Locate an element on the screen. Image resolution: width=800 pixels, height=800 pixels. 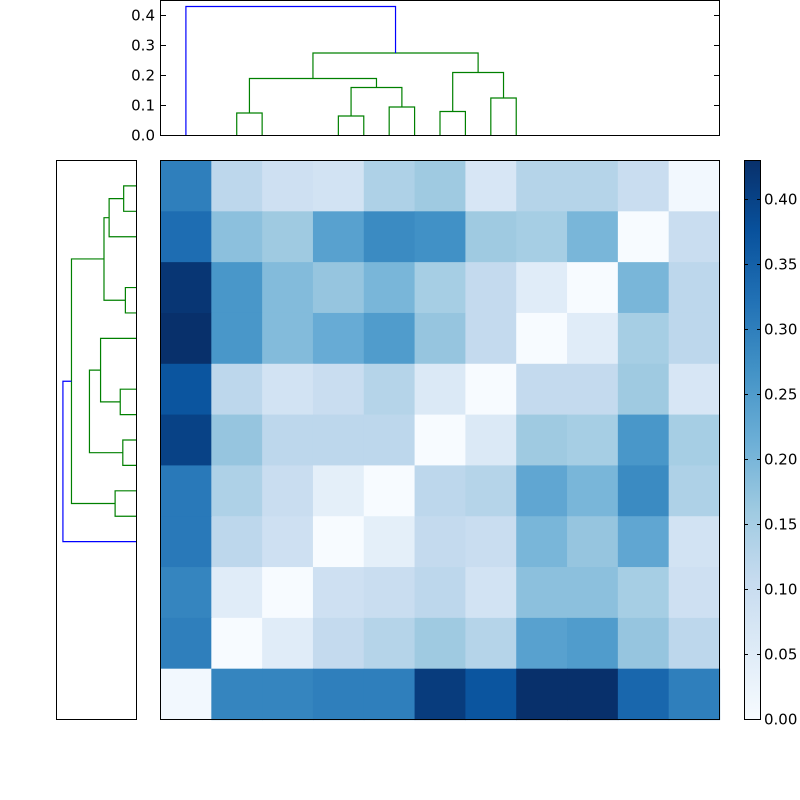
heatmap-cell-r1-c8 is located at coordinates (593, 237).